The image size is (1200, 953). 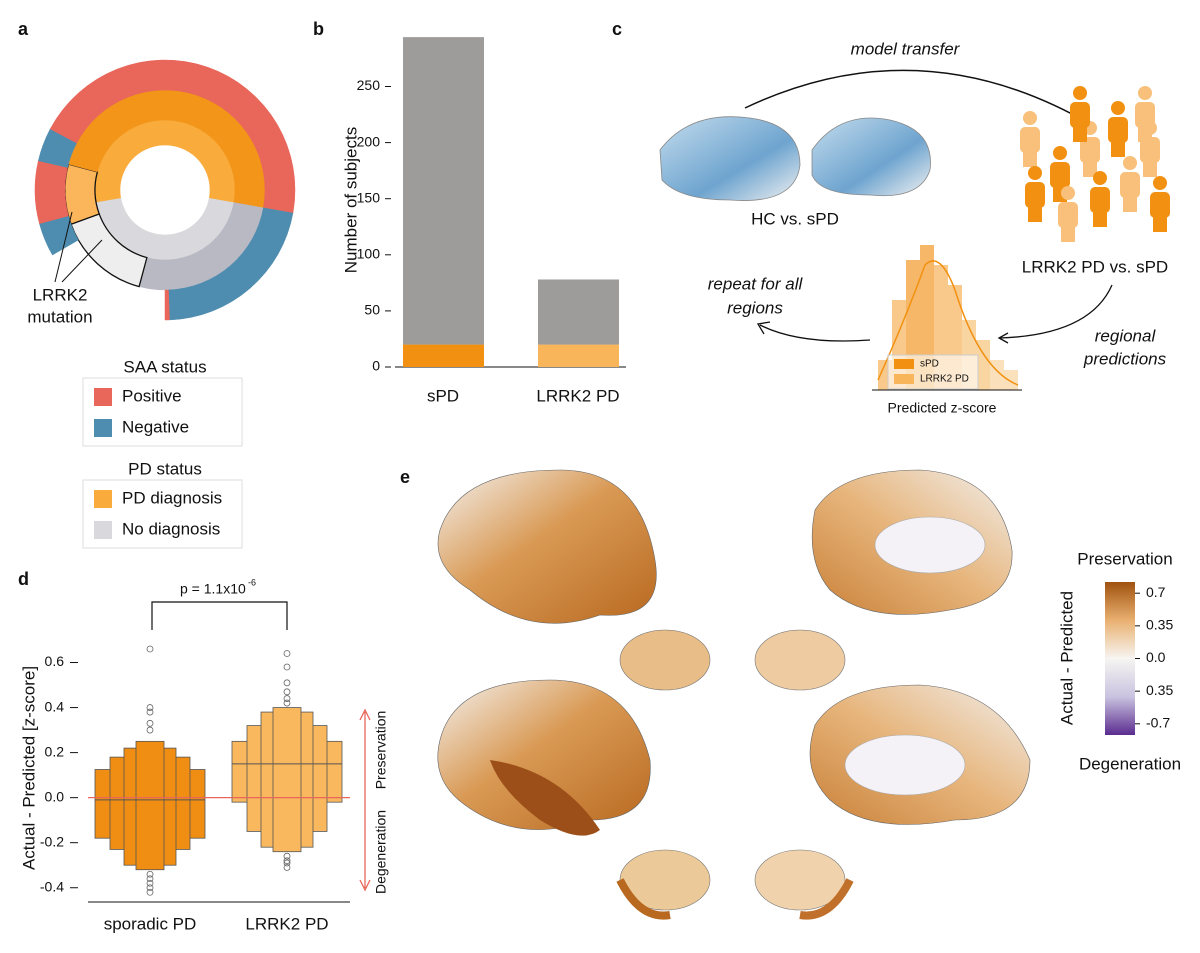 What do you see at coordinates (55, 706) in the screenshot?
I see `y-tick-label: 0.4` at bounding box center [55, 706].